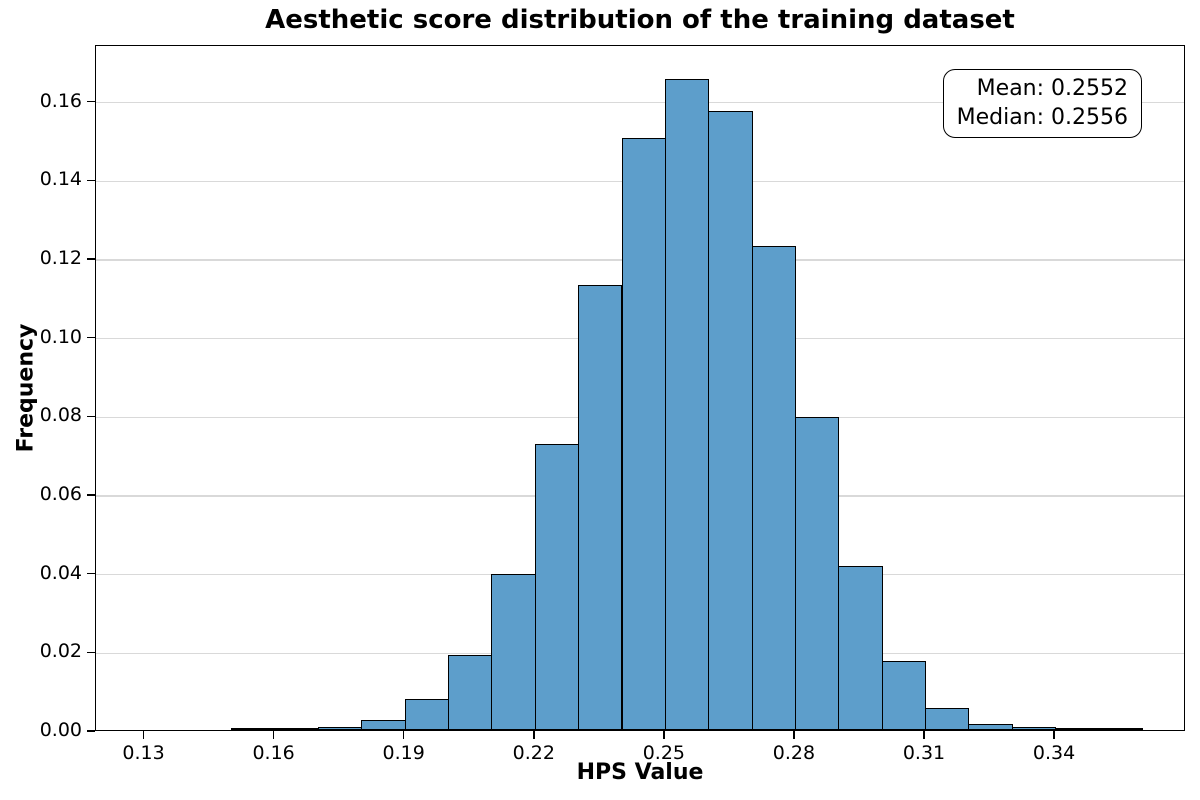  Describe the element at coordinates (60, 651) in the screenshot. I see `y-tick-label: 0.02` at that location.